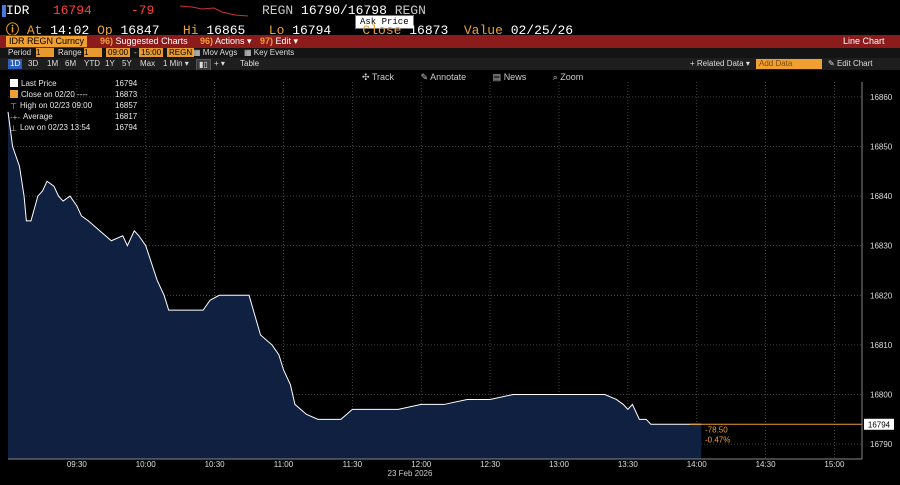 This screenshot has height=485, width=900. What do you see at coordinates (483, 30) in the screenshot?
I see `value-label: Value` at bounding box center [483, 30].